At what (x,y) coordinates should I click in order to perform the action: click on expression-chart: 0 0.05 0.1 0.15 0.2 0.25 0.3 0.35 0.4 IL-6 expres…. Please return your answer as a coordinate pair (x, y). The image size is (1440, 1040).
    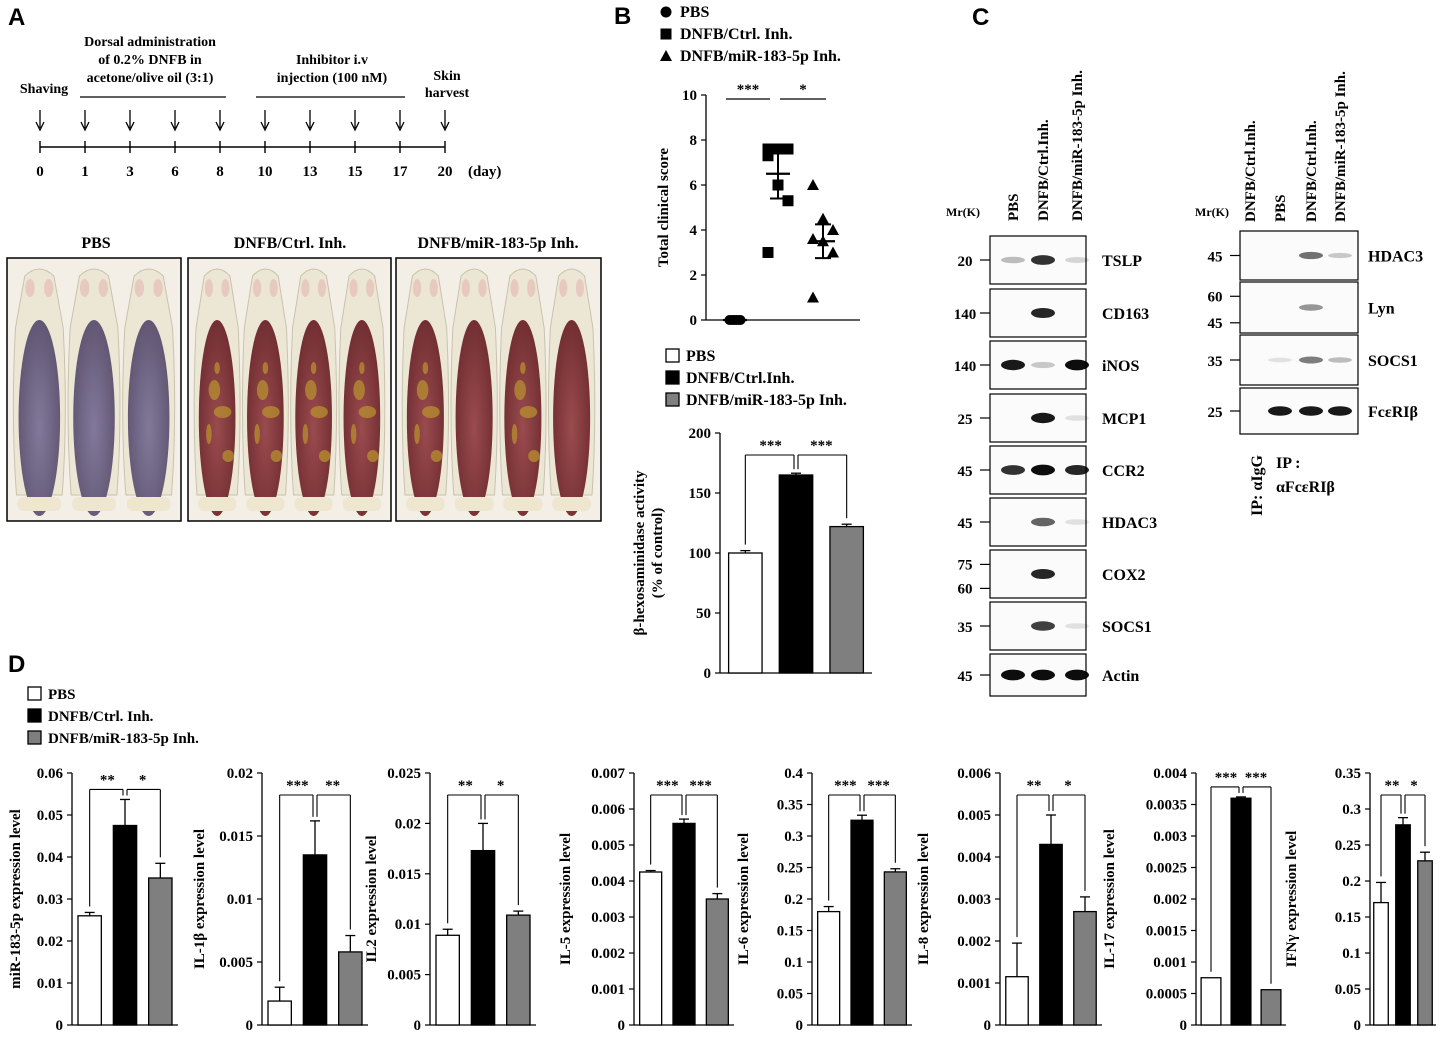
    Looking at the image, I should click on (824, 900).